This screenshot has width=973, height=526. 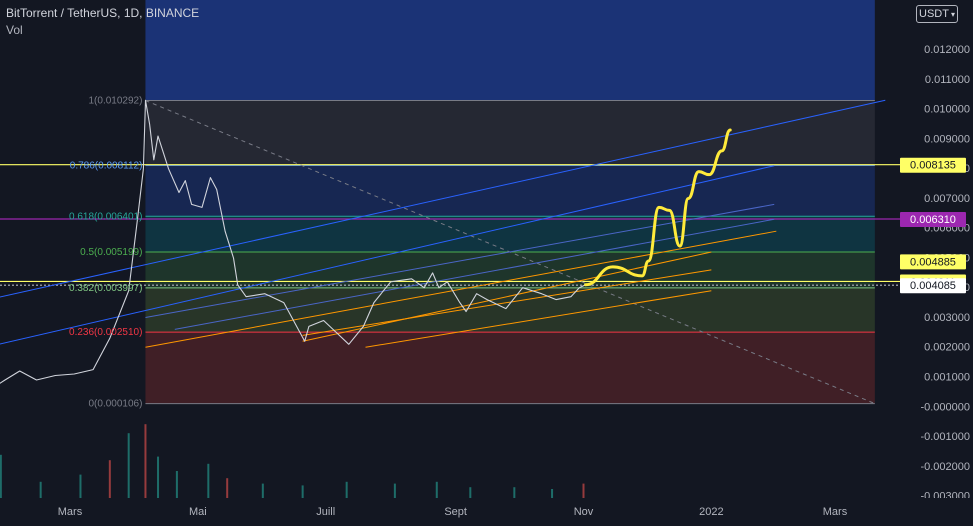 I want to click on fib-zone-top, so click(x=510, y=50).